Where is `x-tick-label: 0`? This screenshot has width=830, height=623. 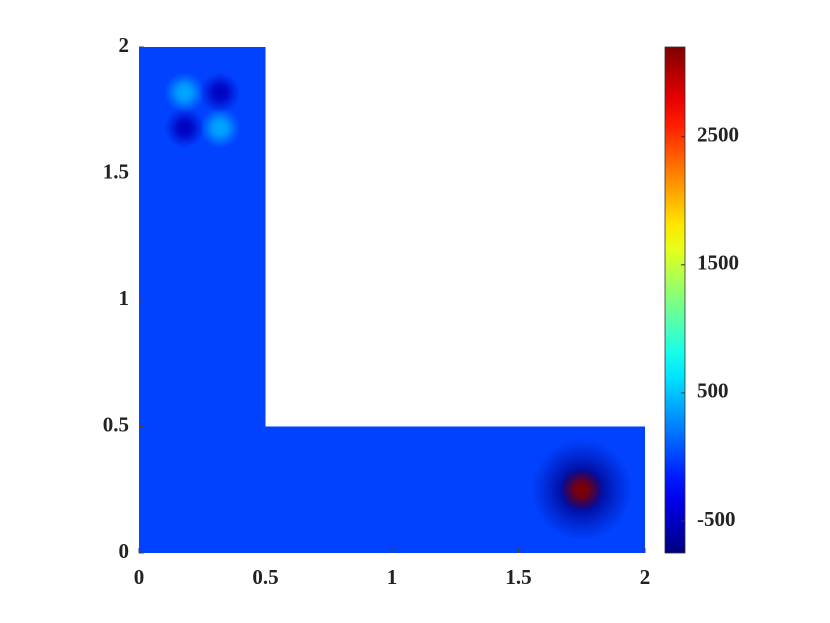 x-tick-label: 0 is located at coordinates (139, 577).